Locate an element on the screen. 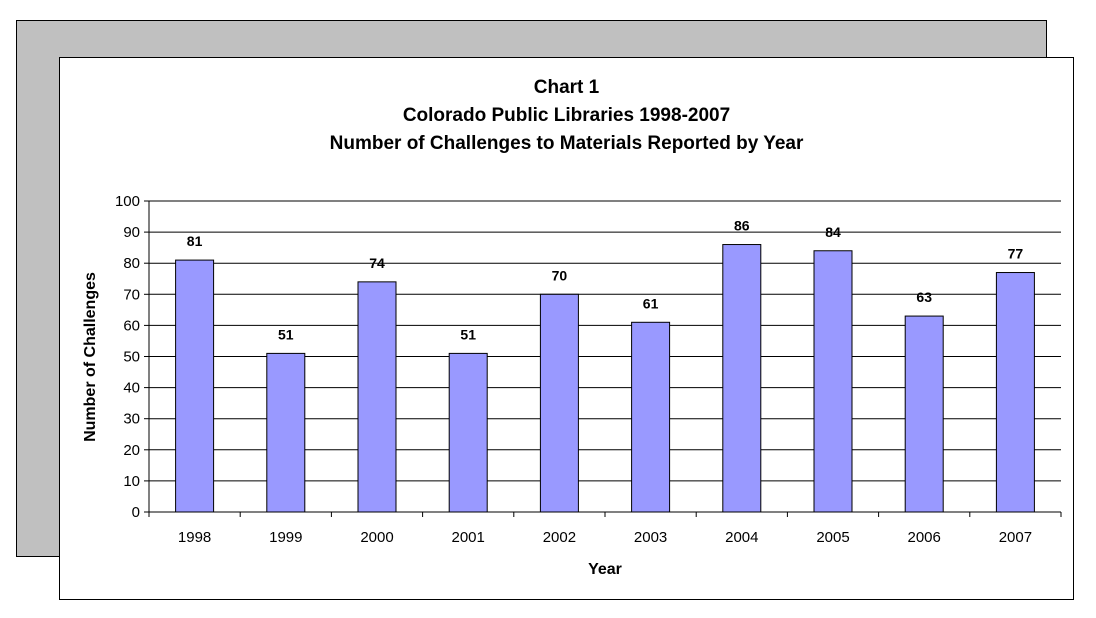  data-label-2006: 63 is located at coordinates (924, 297).